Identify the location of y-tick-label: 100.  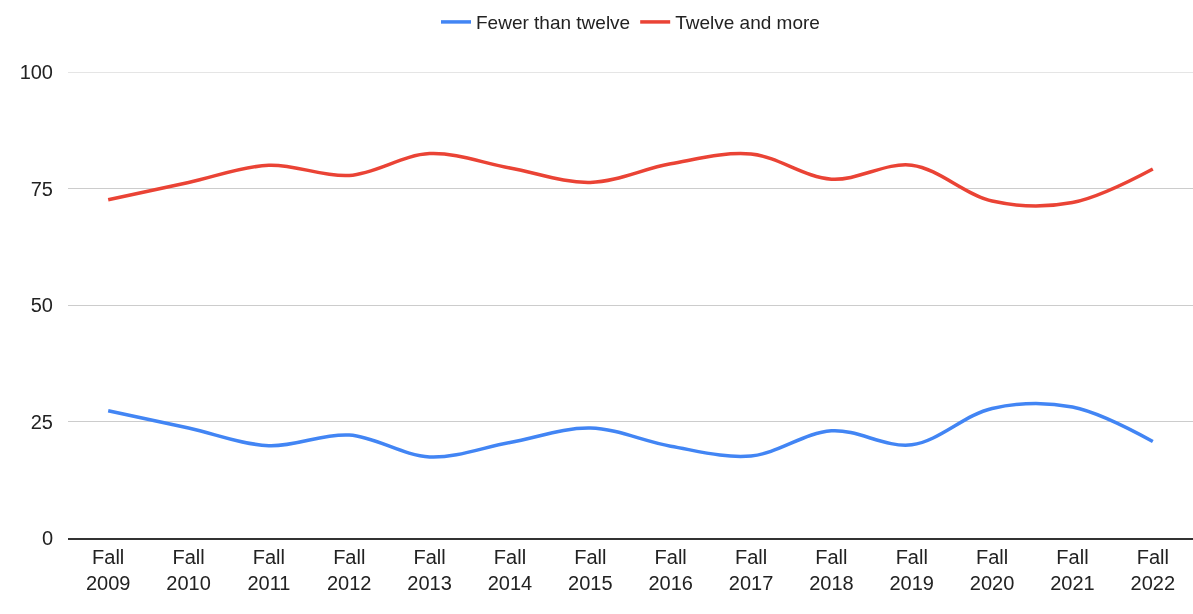
(36, 72).